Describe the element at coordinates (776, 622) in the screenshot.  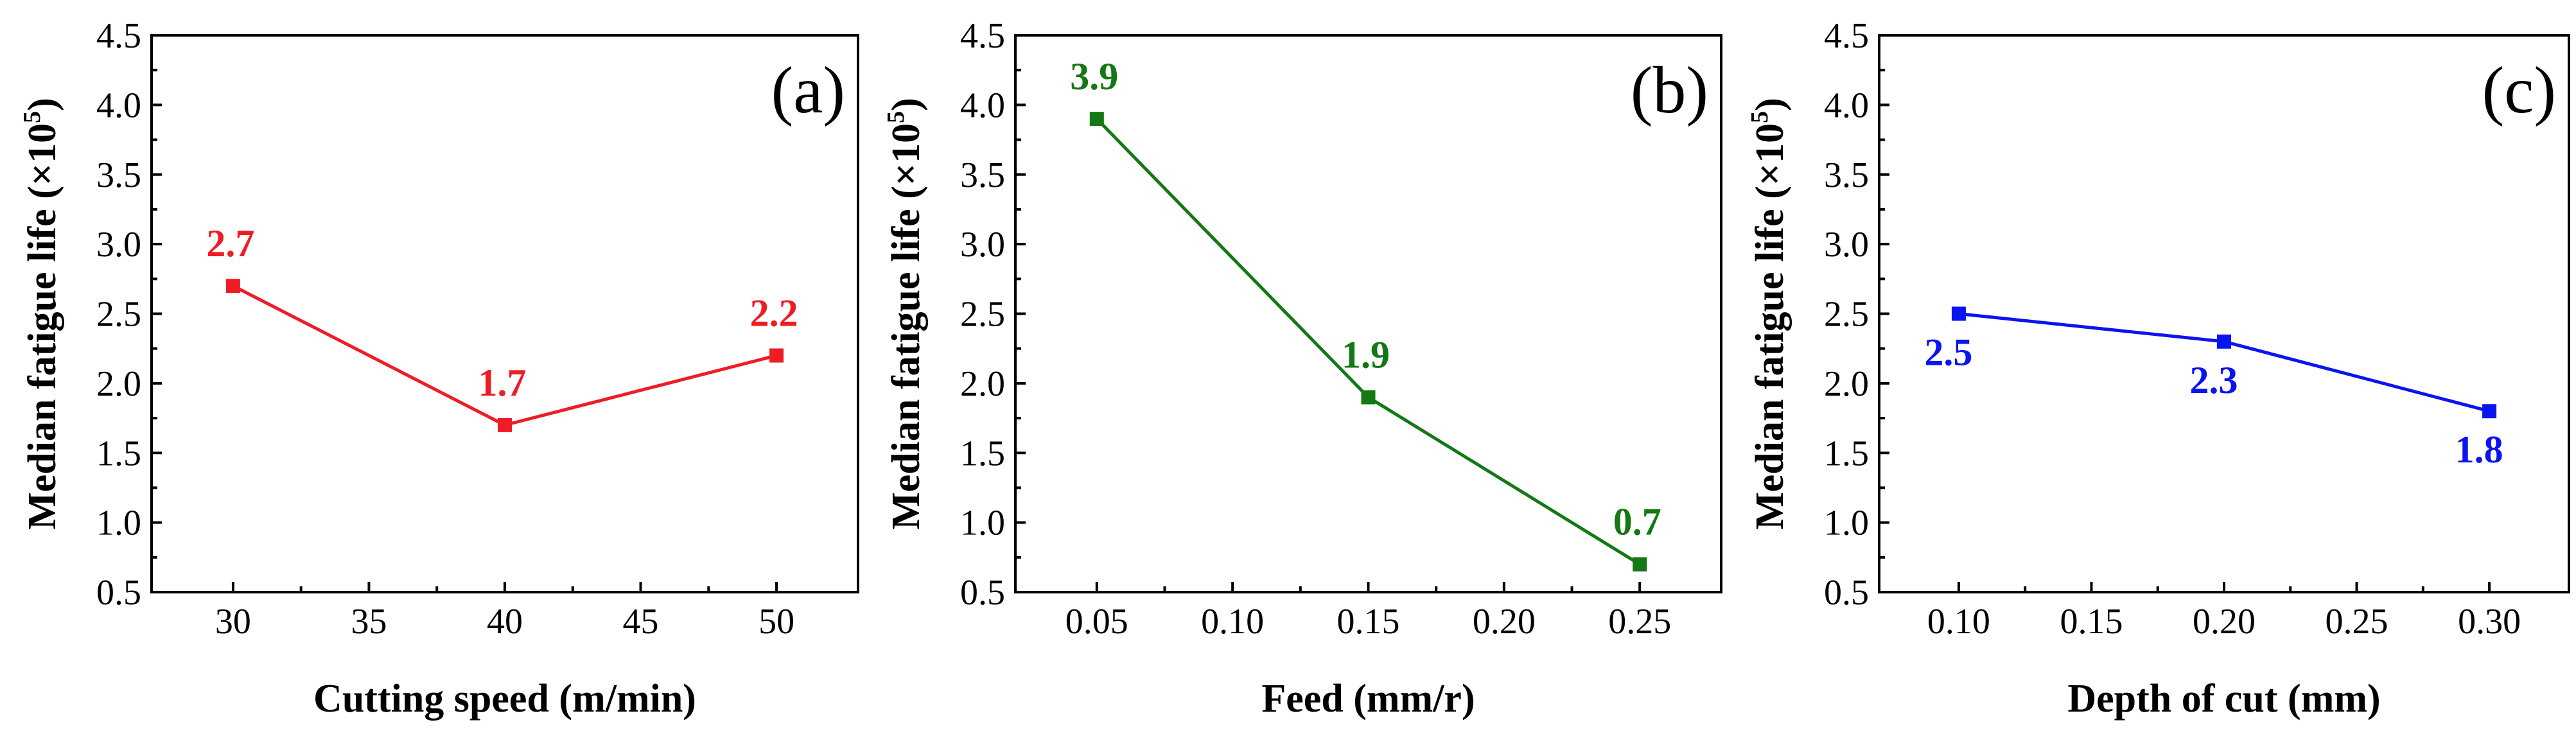
I see `x-tick-label: 50` at that location.